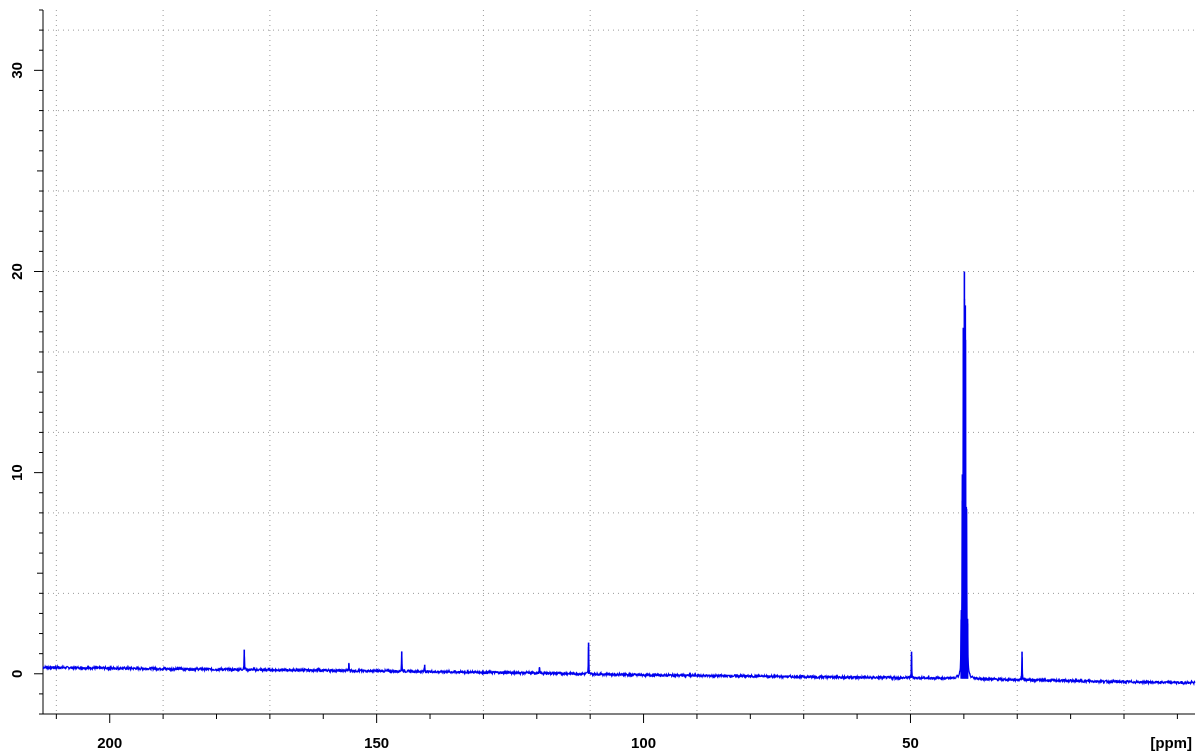 This screenshot has height=755, width=1197. What do you see at coordinates (376, 743) in the screenshot?
I see `x-tick-label: 150` at bounding box center [376, 743].